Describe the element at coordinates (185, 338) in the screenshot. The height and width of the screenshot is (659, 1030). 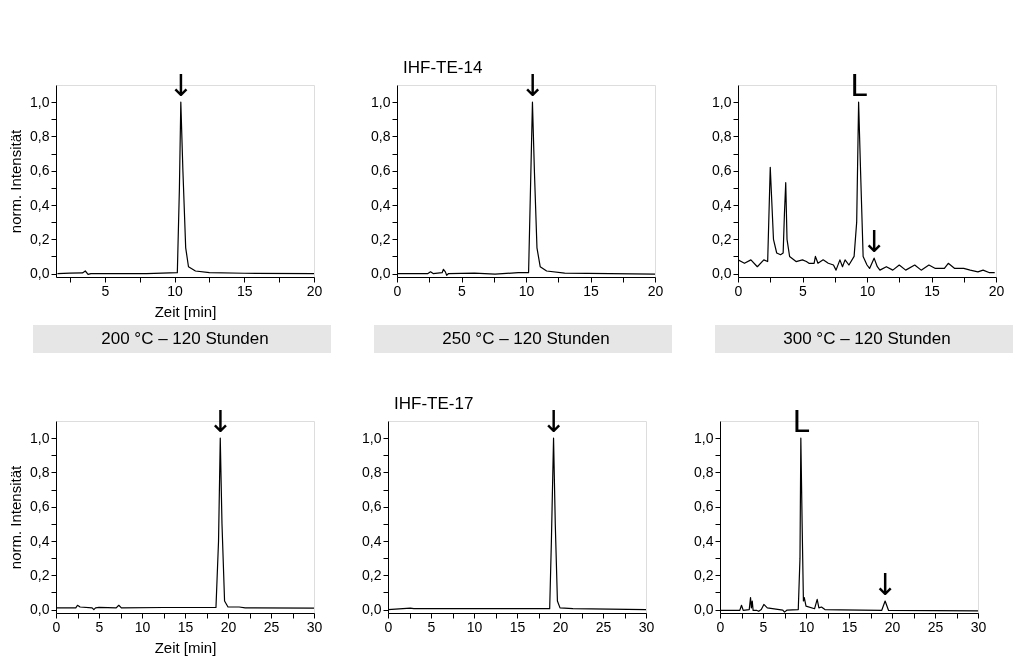
I see `text: 200 °C – 120 Stunden` at that location.